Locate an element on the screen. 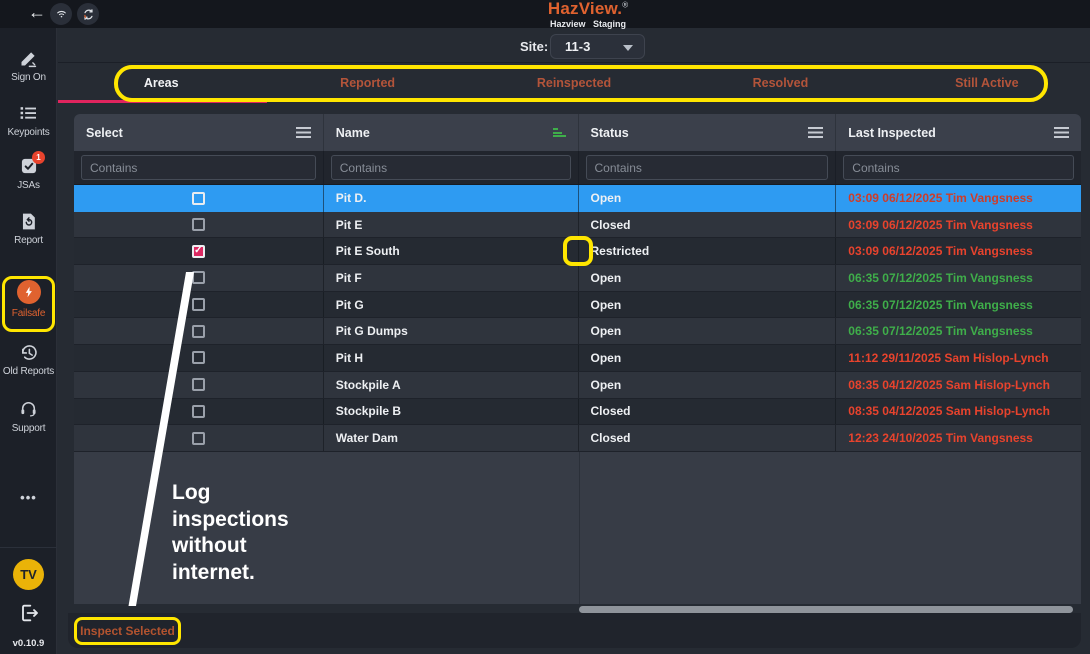 This screenshot has height=654, width=1090. sort-ascending-icon is located at coordinates (559, 132).